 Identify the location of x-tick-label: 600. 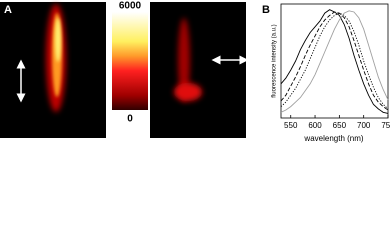
(315, 125).